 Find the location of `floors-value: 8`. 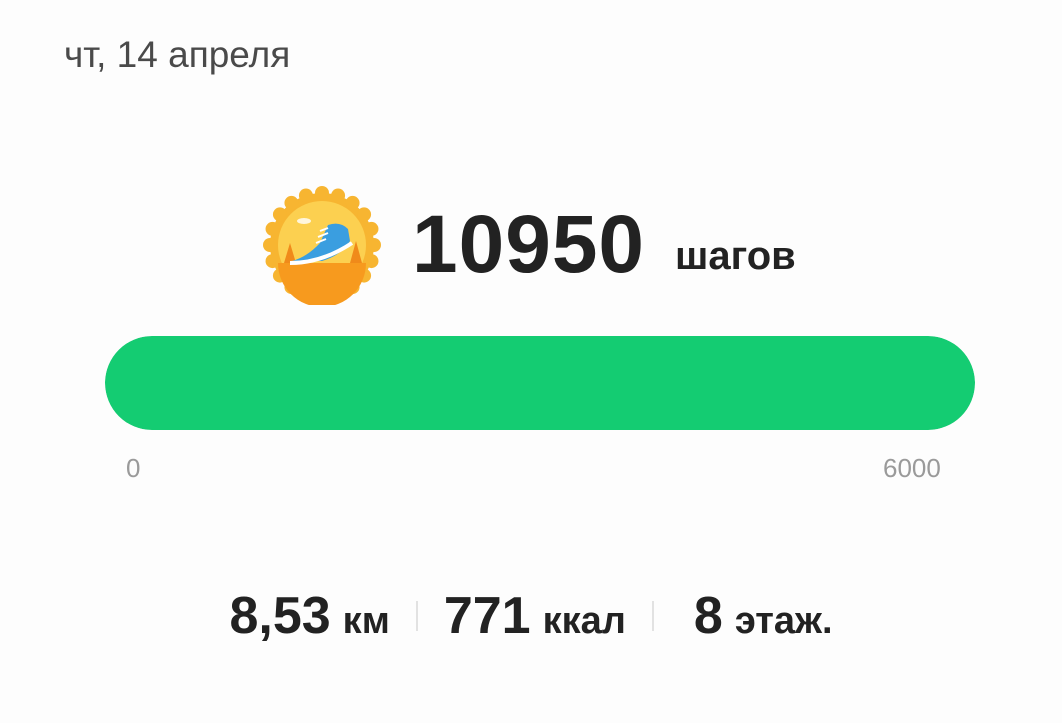

floors-value: 8 is located at coordinates (708, 616).